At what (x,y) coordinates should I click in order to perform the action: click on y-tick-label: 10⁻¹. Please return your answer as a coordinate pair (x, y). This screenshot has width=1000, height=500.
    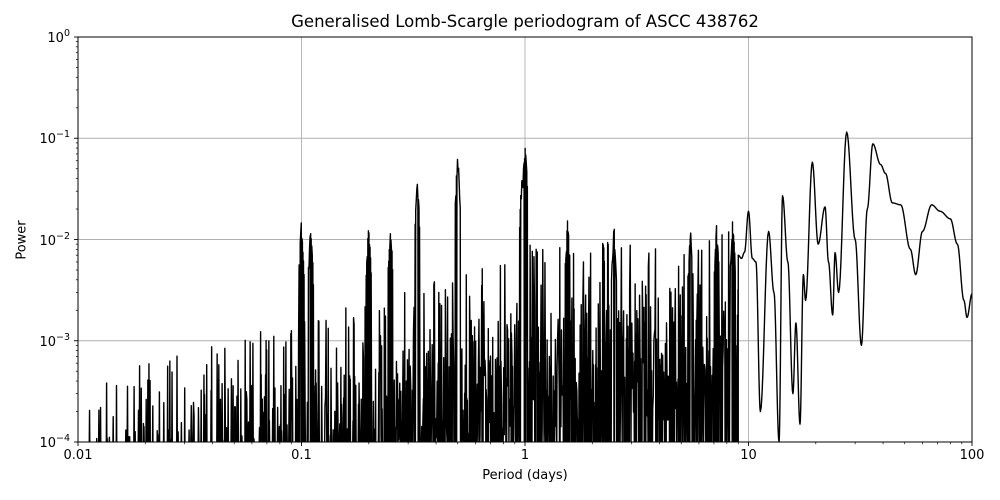
    Looking at the image, I should click on (54, 138).